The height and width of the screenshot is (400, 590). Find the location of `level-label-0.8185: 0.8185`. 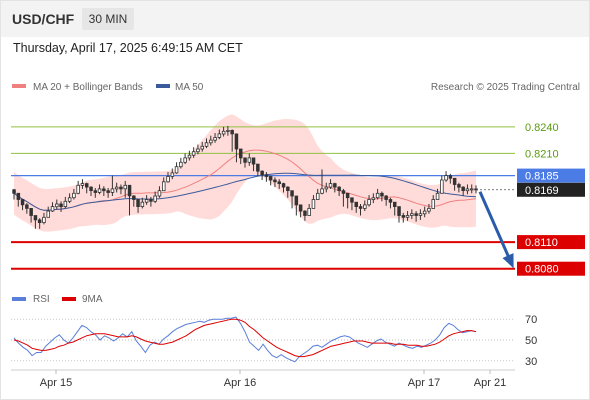

level-label-0.8185: 0.8185 is located at coordinates (542, 177).